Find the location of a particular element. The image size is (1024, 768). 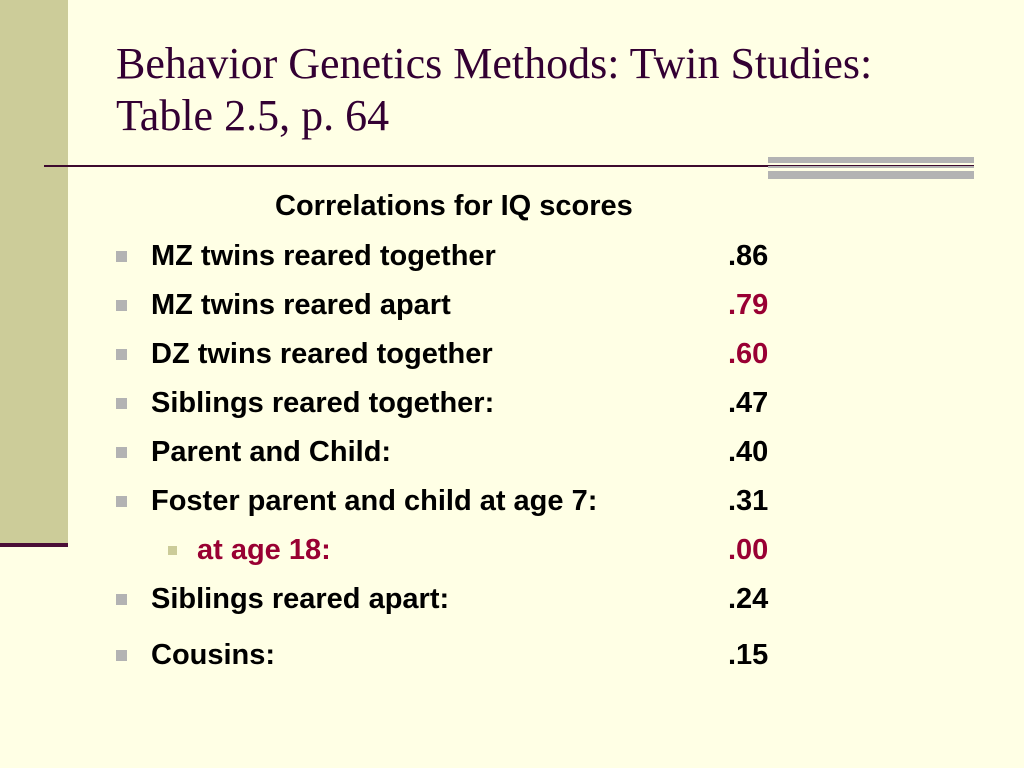

title-divider is located at coordinates (509, 166).